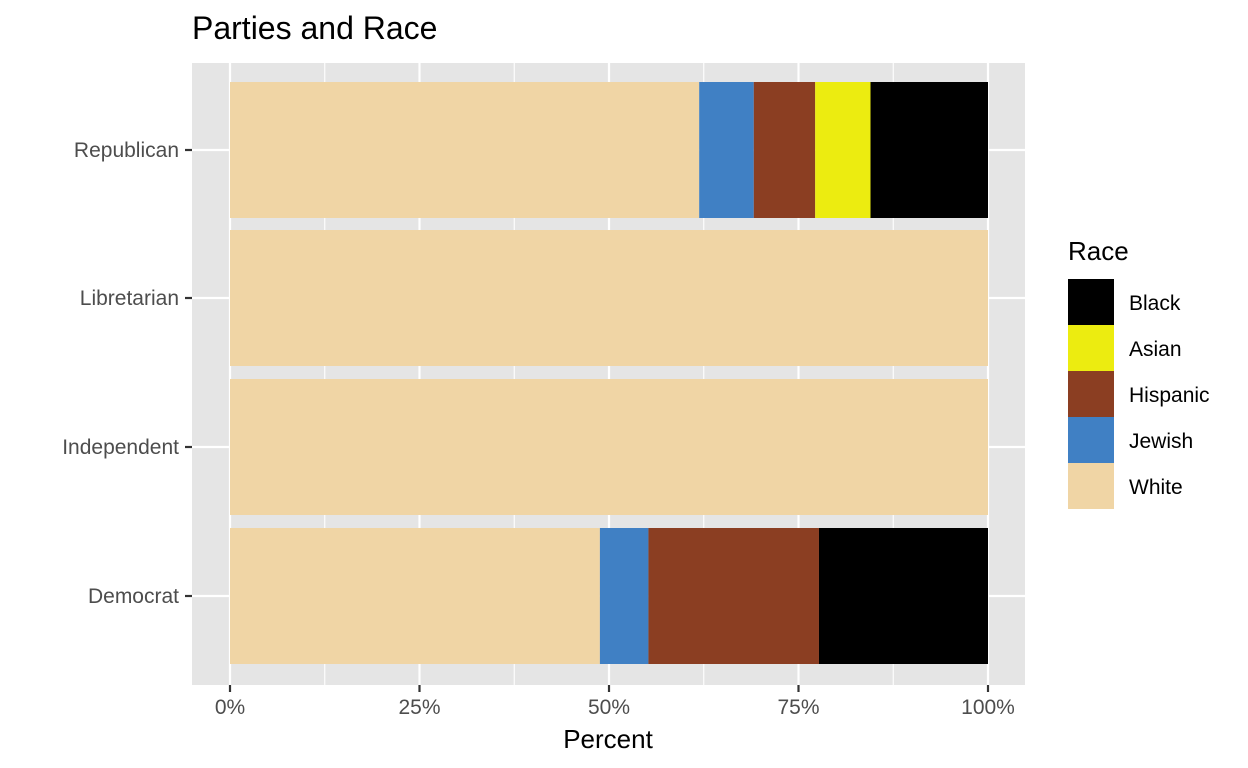 This screenshot has width=1248, height=768. Describe the element at coordinates (1091, 394) in the screenshot. I see `legend-swatch-hispanic` at that location.